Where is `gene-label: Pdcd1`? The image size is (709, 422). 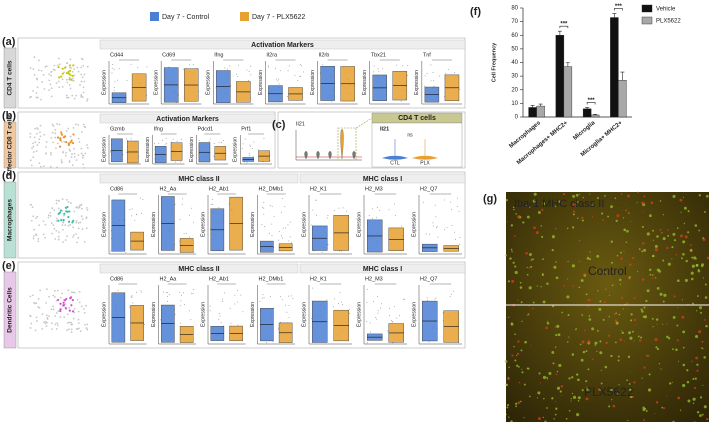 gene-label: Pdcd1 is located at coordinates (206, 129).